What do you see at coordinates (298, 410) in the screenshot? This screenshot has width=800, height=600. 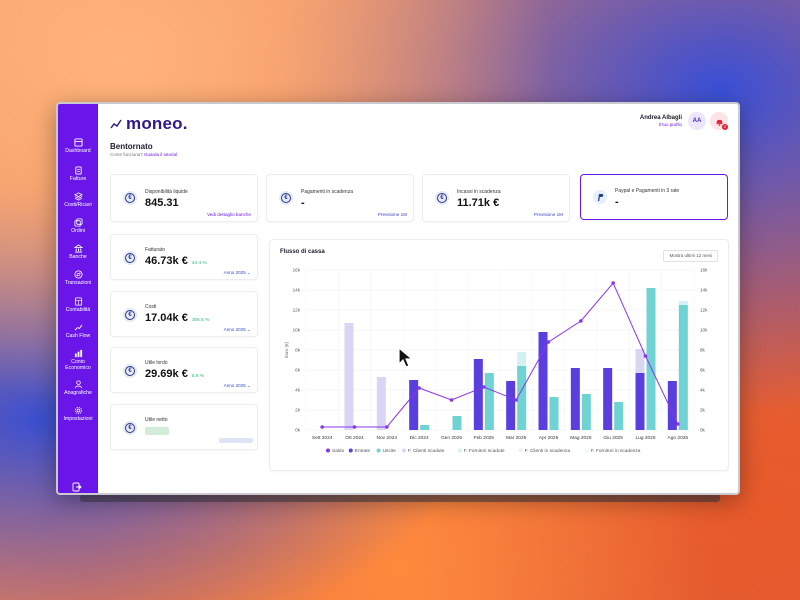 I see `y-tick-label: 2k` at bounding box center [298, 410].